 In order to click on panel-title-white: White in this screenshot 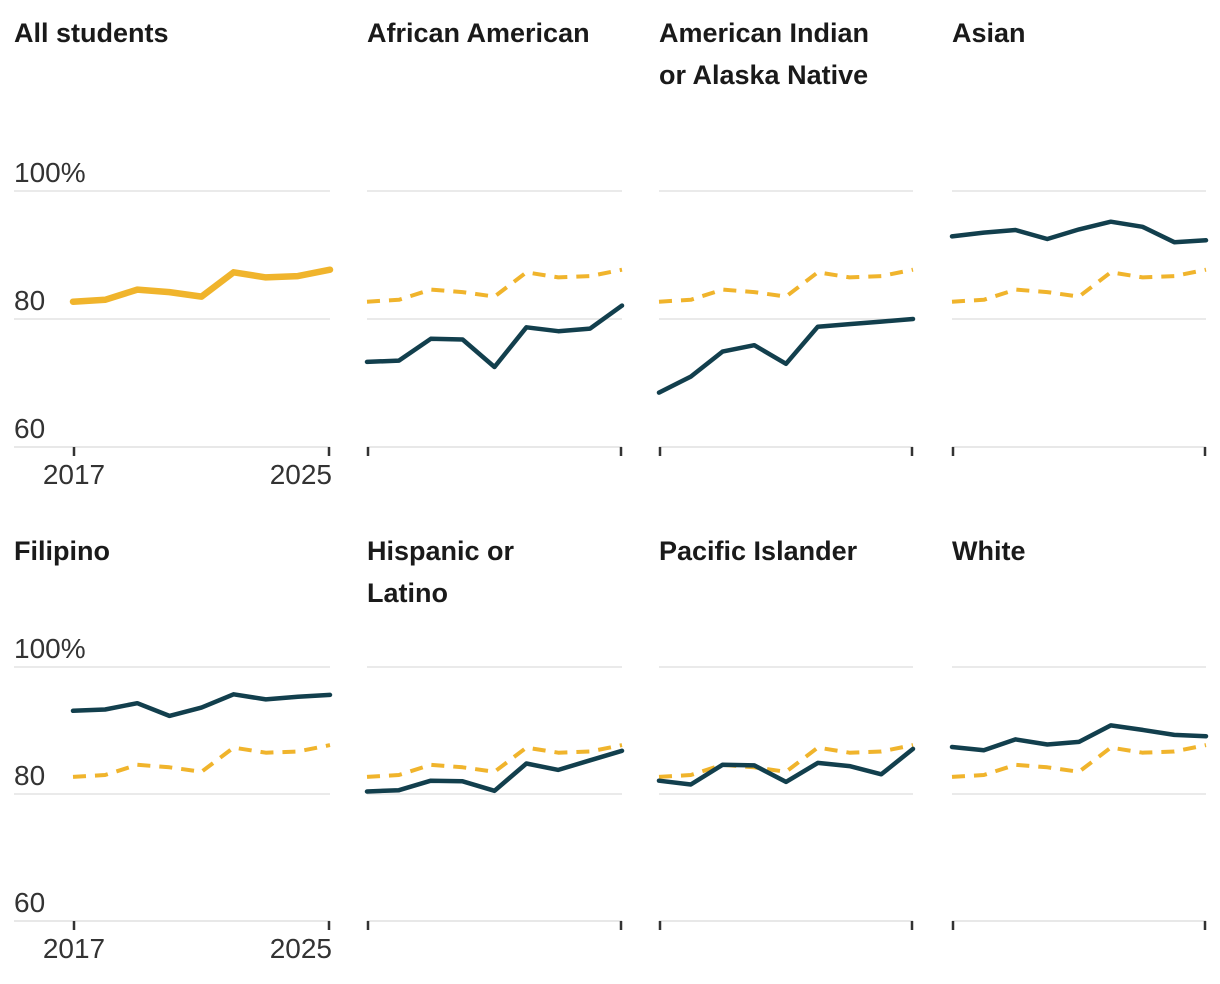, I will do `click(989, 551)`.